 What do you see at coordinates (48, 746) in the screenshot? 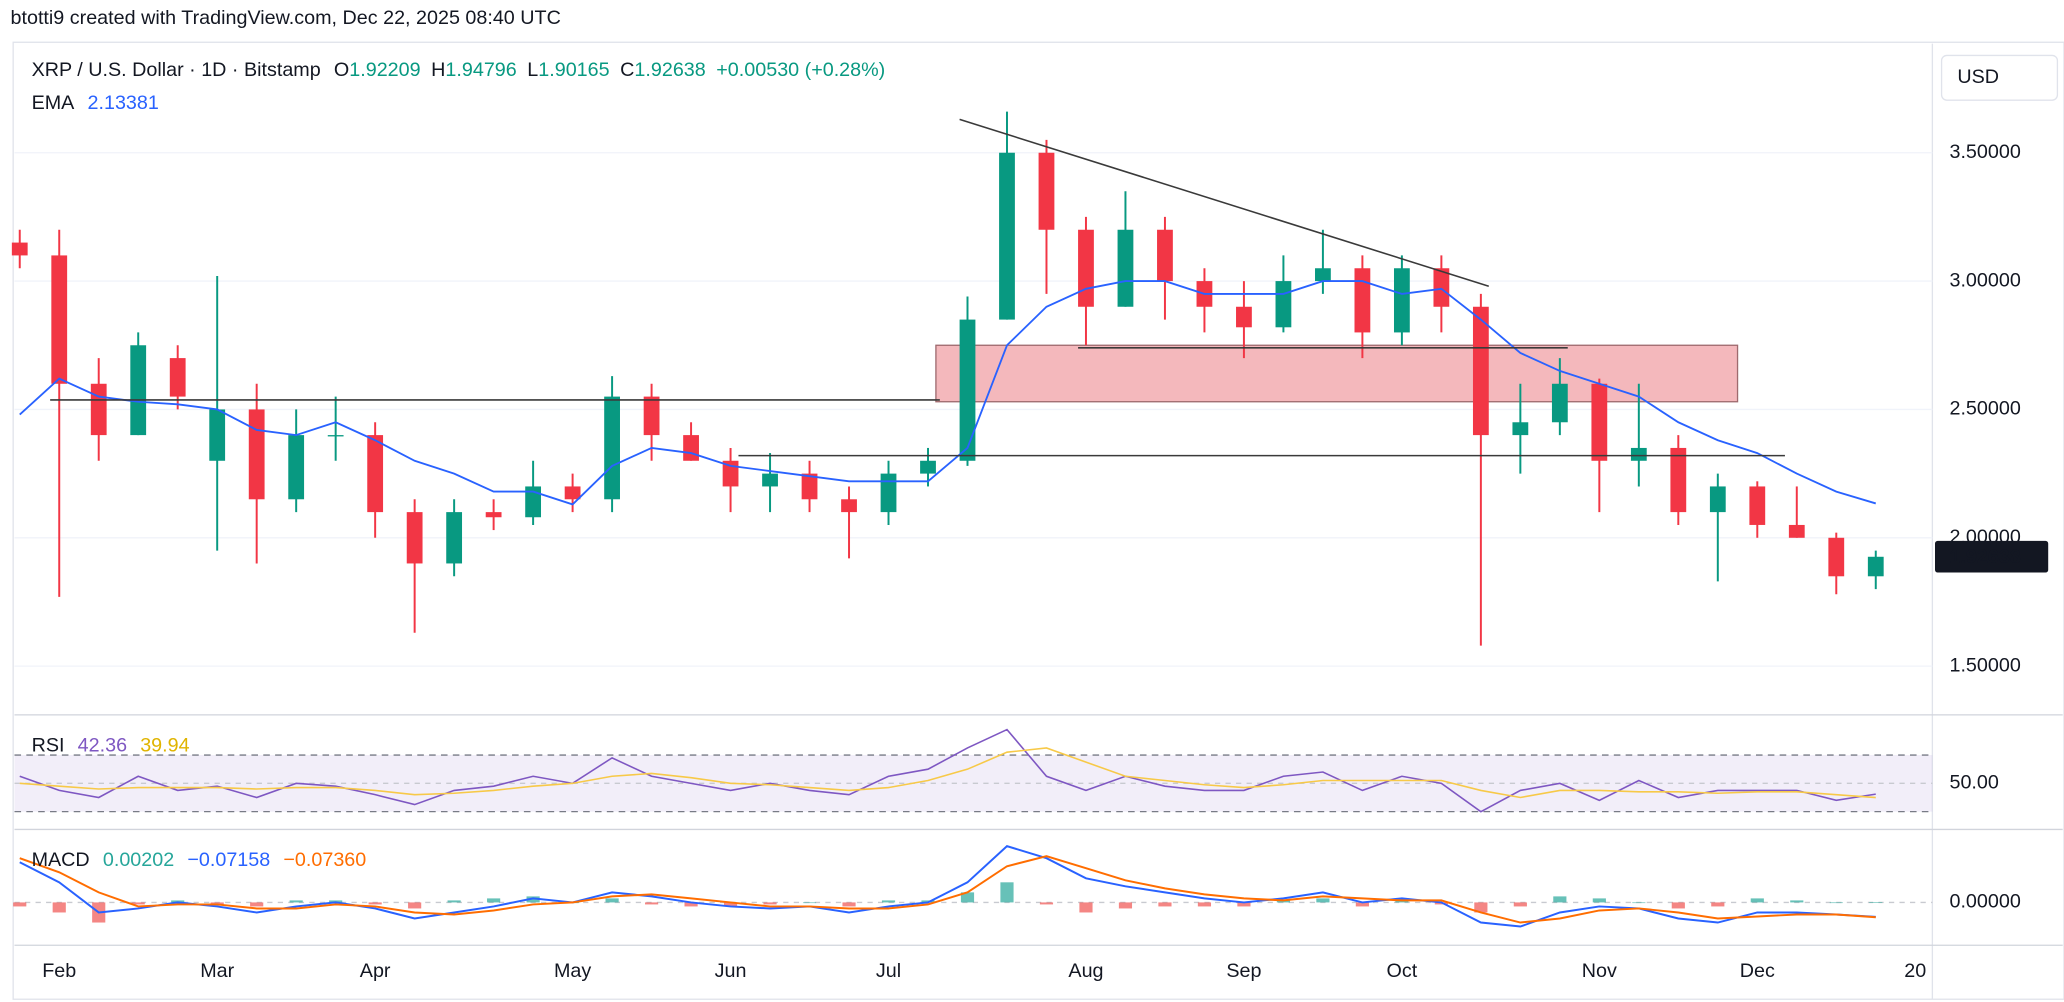
I see `rsi-title: RSI` at bounding box center [48, 746].